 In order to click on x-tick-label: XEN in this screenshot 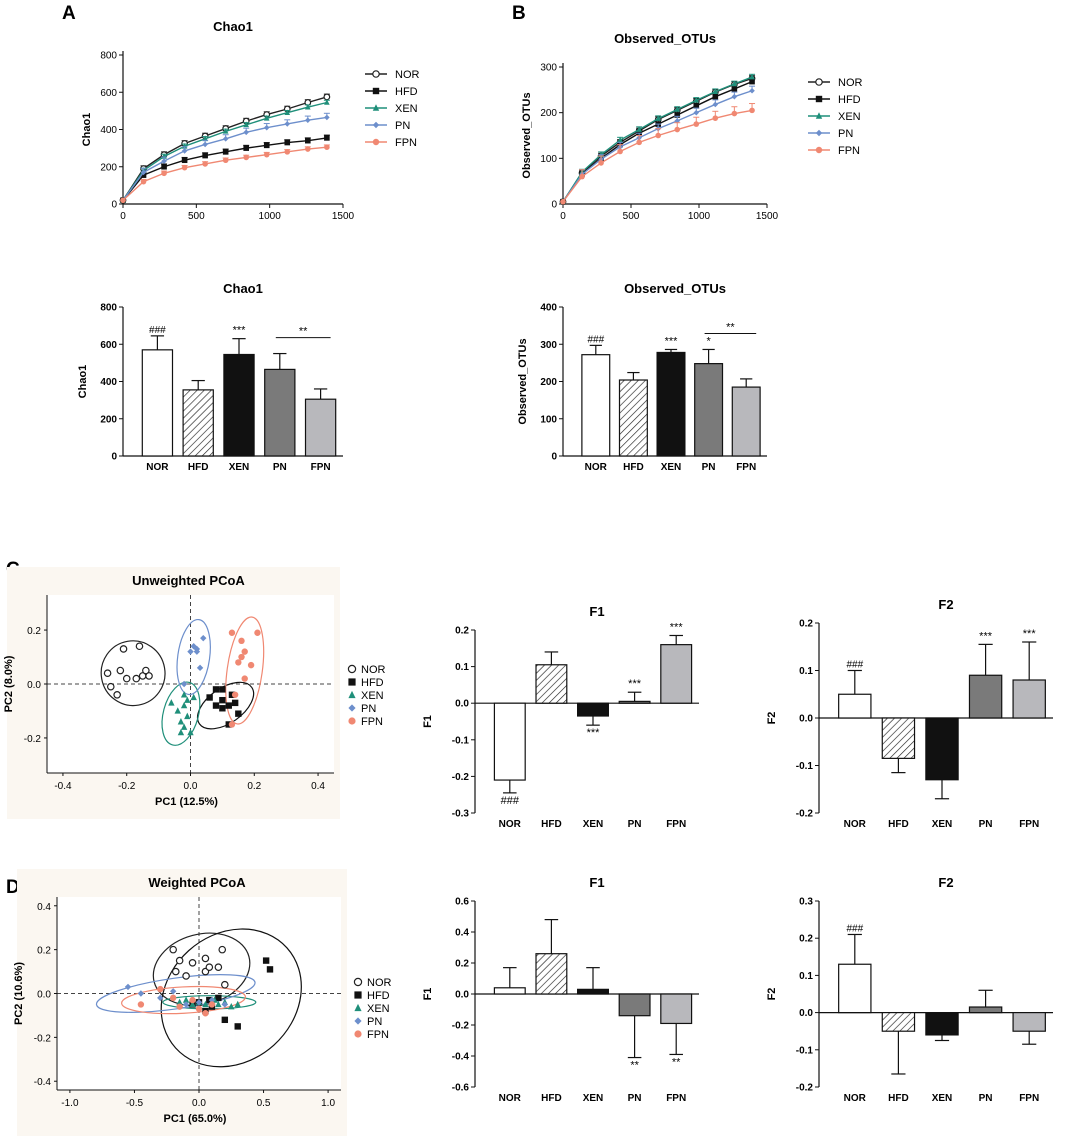, I will do `click(671, 467)`.